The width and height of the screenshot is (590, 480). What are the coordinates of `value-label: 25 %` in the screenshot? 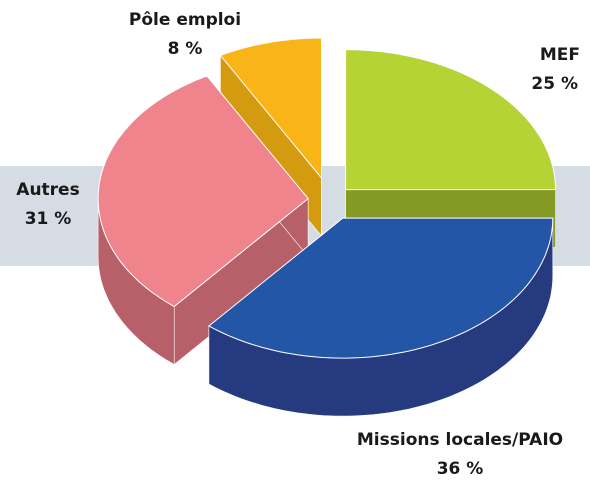 It's located at (554, 84).